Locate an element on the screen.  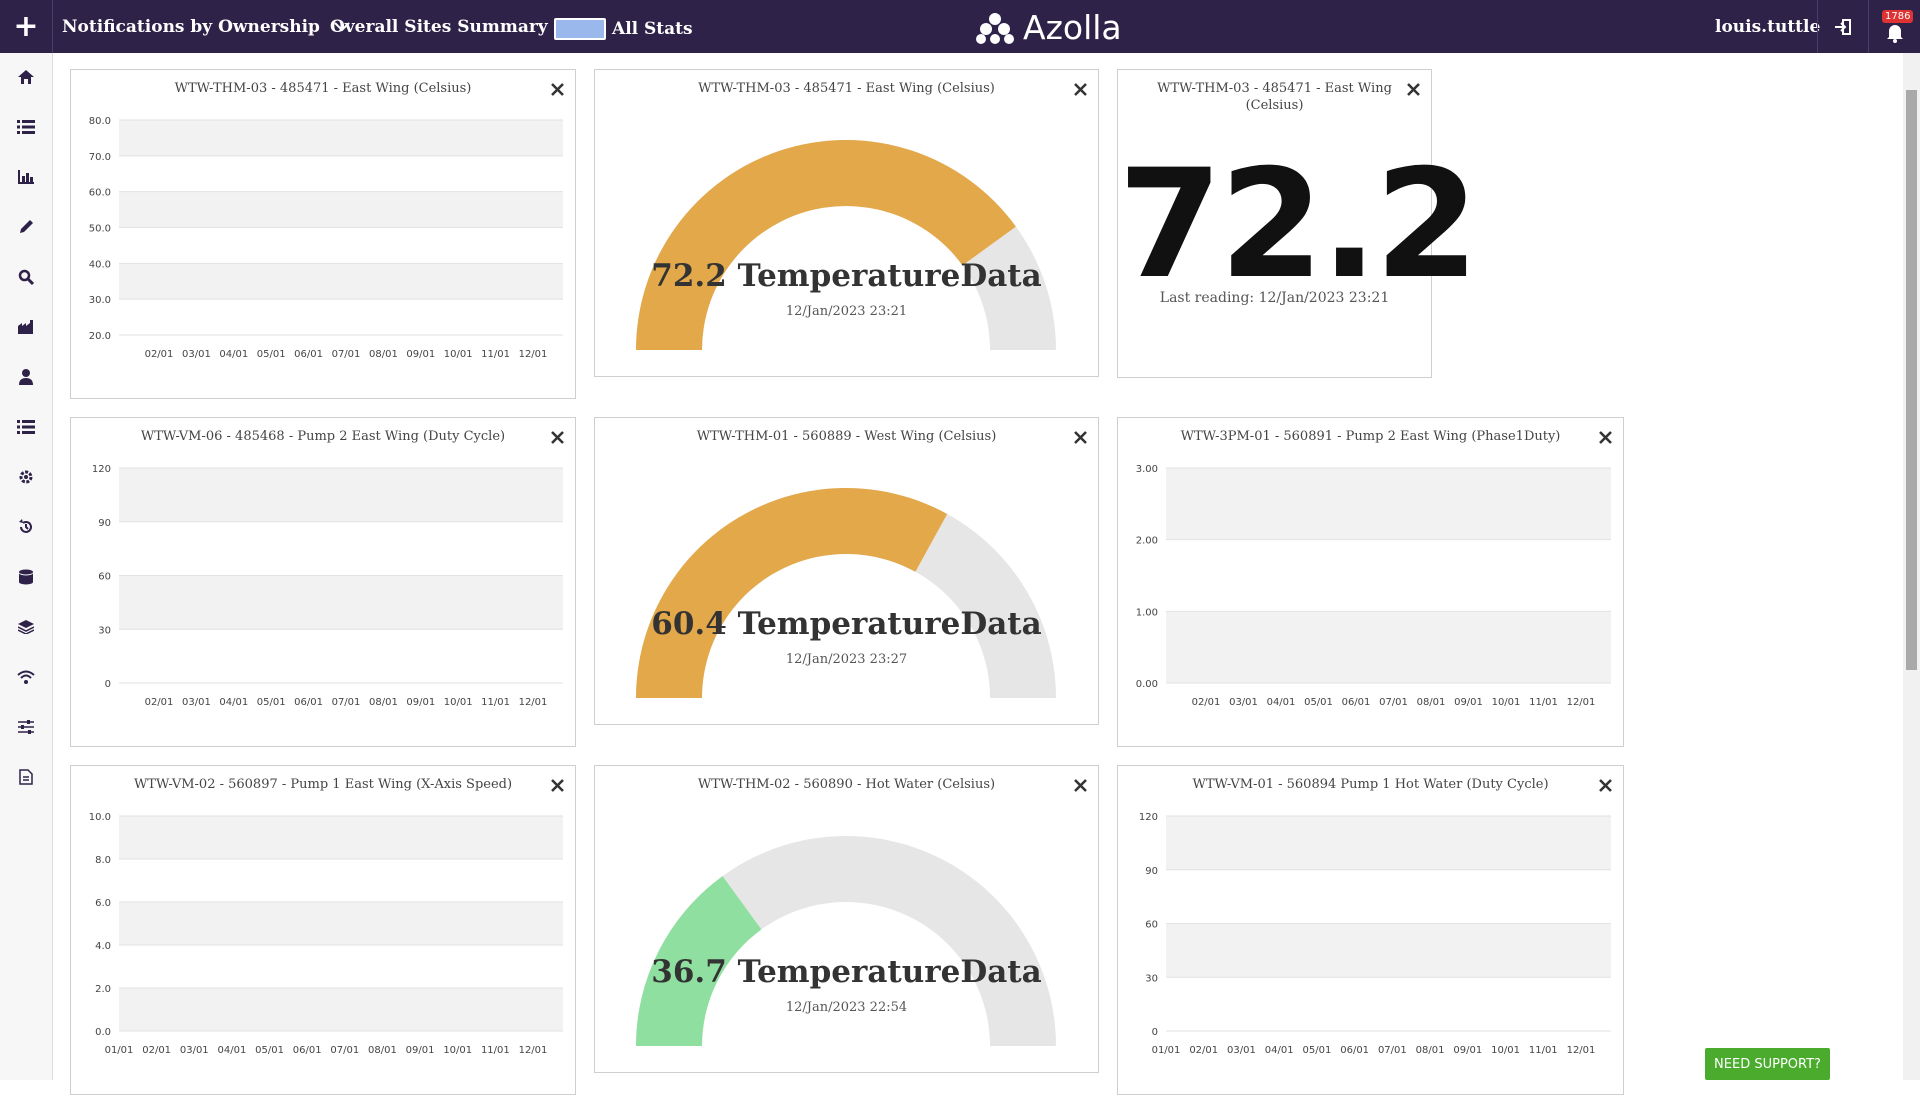
gauge-track is located at coordinates (846, 941).